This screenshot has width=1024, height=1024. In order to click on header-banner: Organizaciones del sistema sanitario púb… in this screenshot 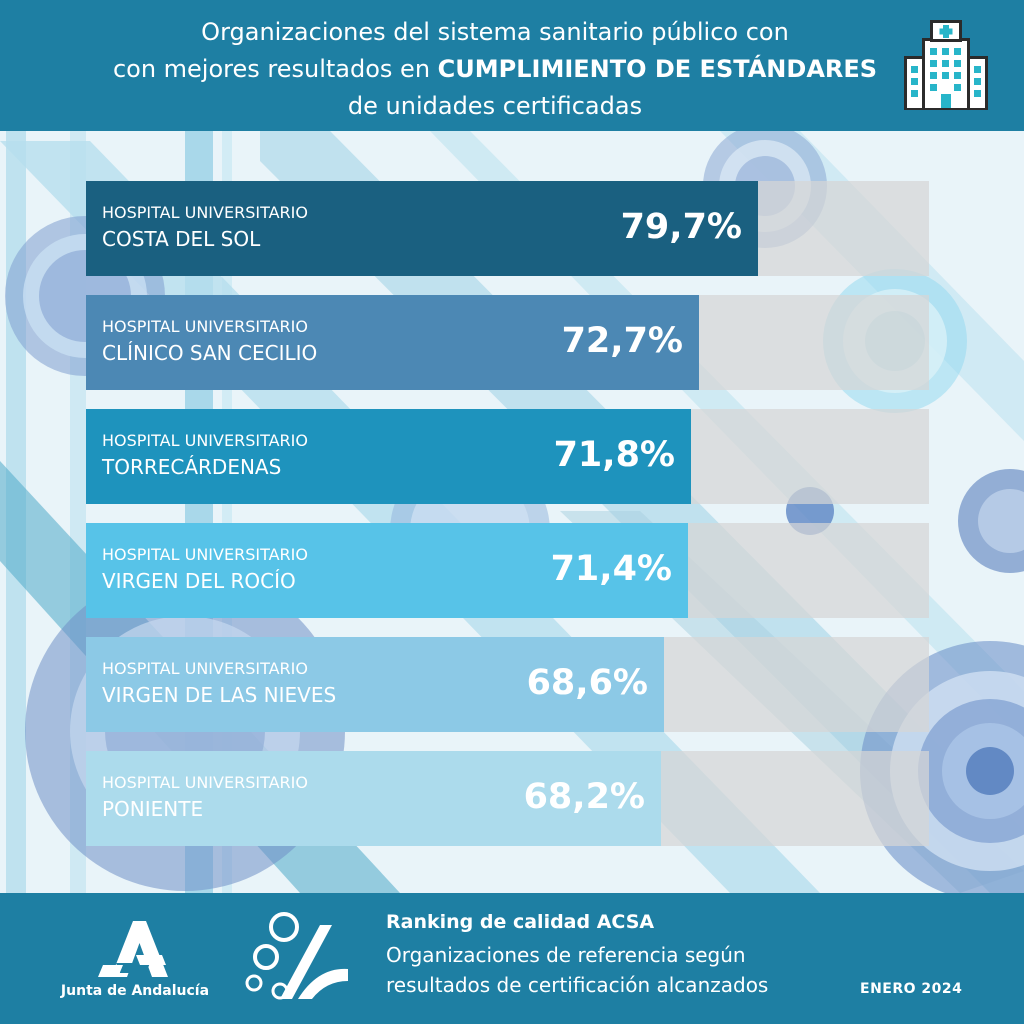, I will do `click(512, 65)`.